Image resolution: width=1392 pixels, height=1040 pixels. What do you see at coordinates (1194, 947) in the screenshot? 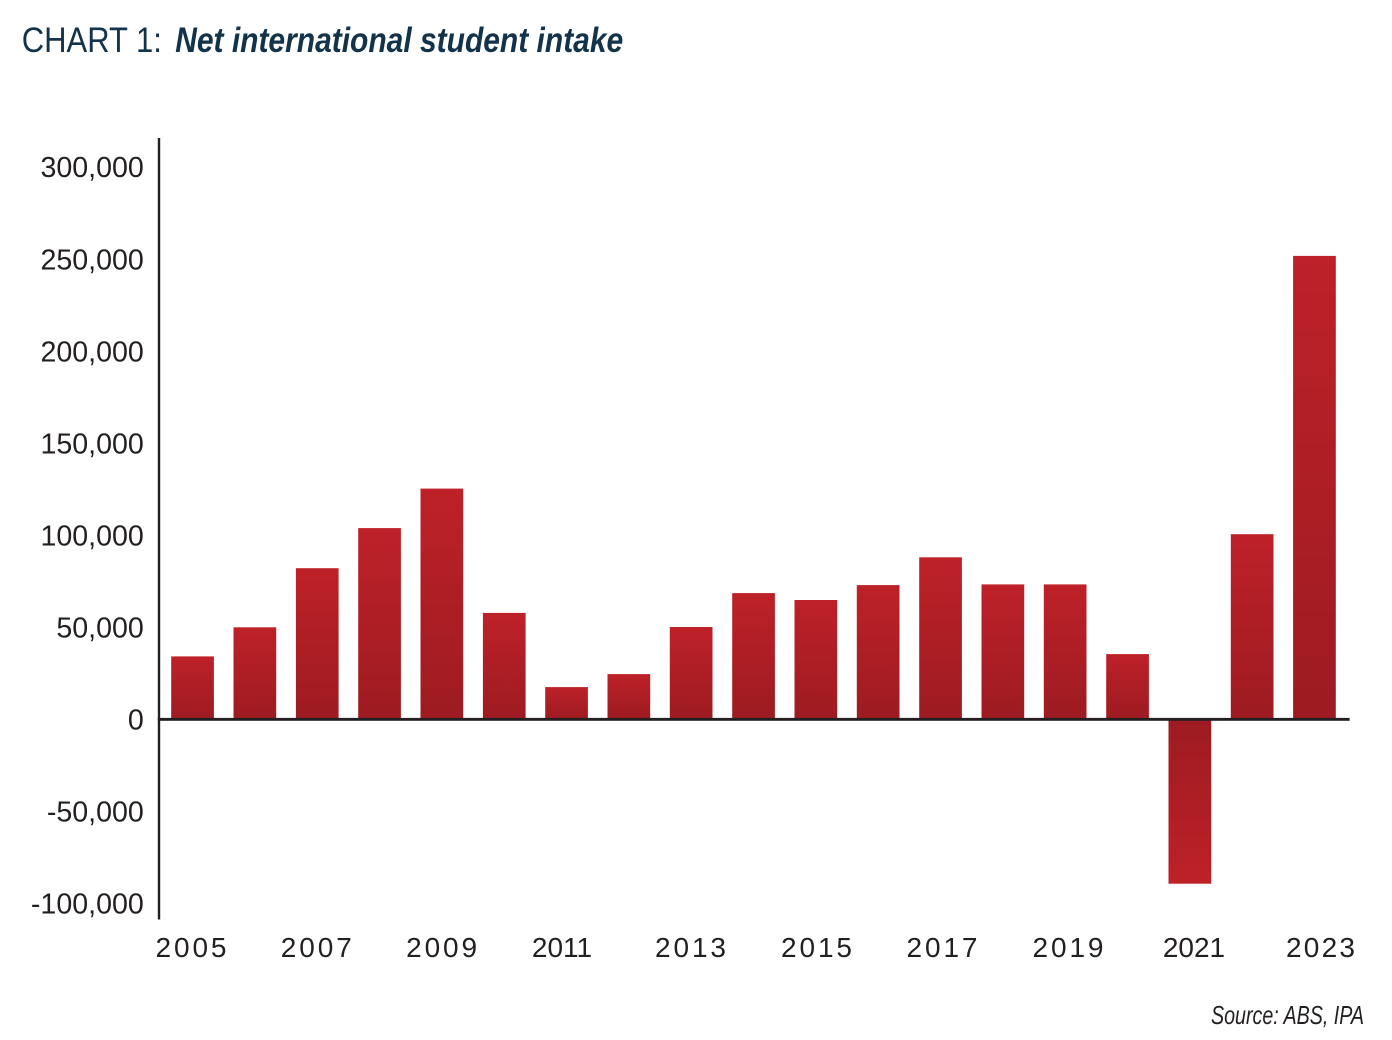
I see `svg-text: 2021` at bounding box center [1194, 947].